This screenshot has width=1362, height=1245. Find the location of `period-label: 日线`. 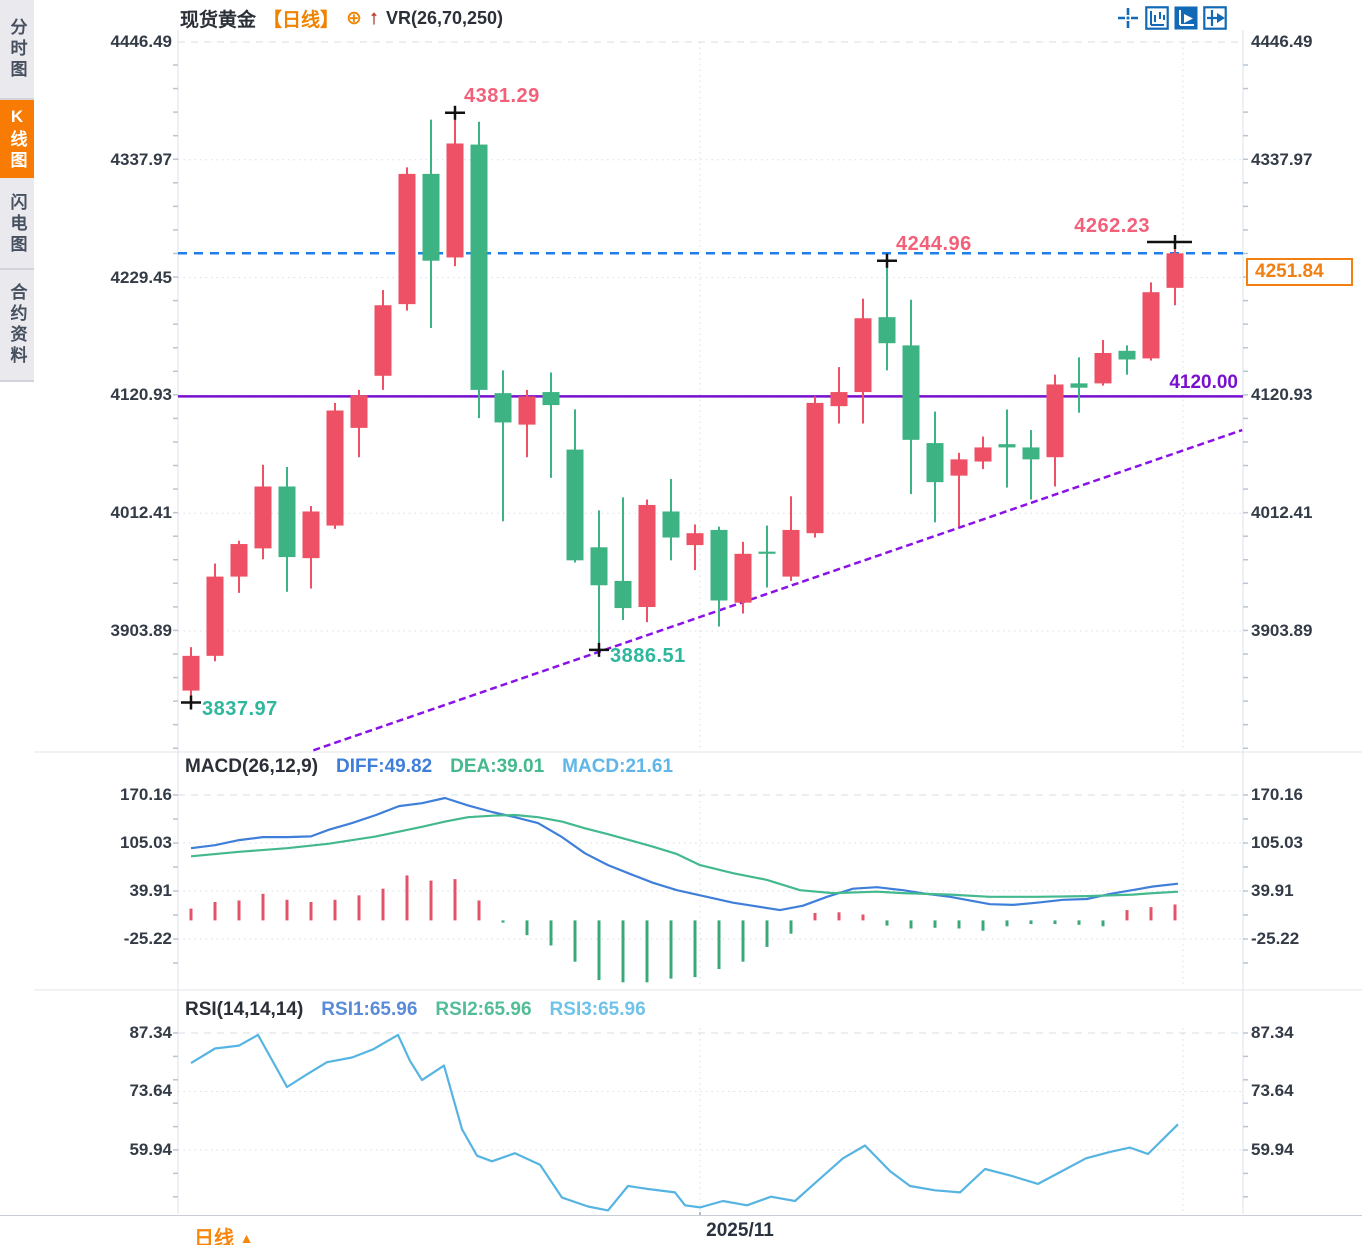

period-label: 日线 is located at coordinates (214, 1236).